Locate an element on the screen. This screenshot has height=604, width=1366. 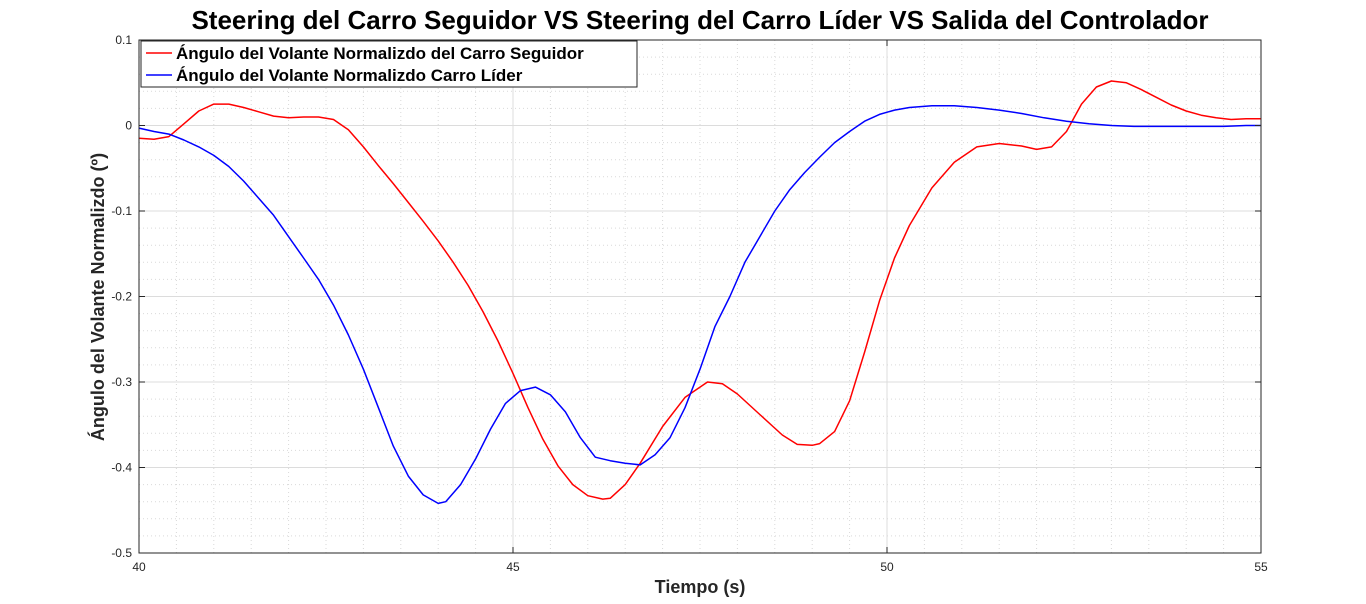
y-axis-label: Ángulo del Volante Normalizdo (º) is located at coordinates (97, 297).